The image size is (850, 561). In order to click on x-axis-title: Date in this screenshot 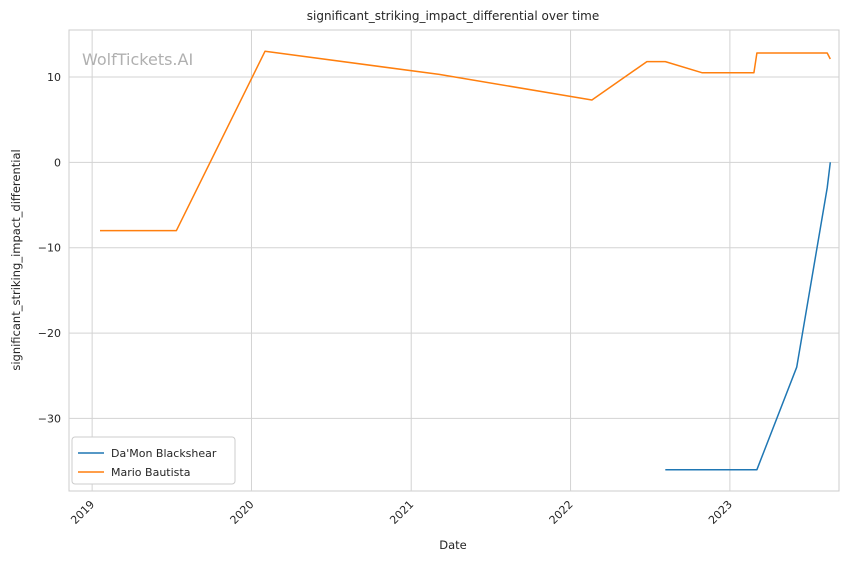, I will do `click(453, 545)`.